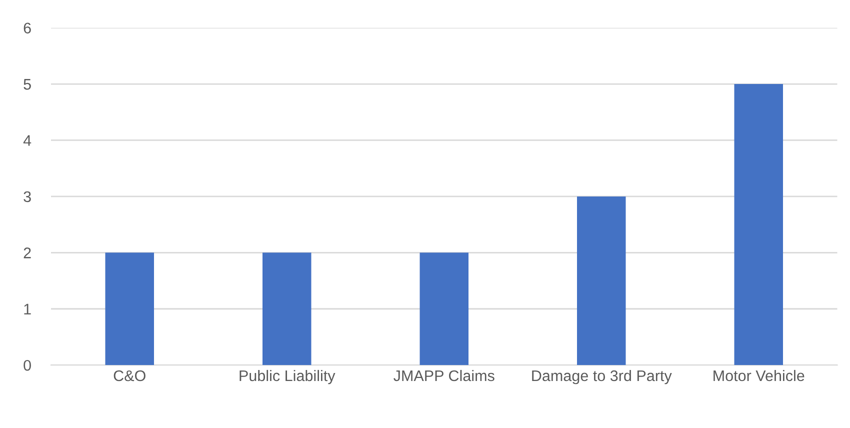 This screenshot has height=428, width=850. What do you see at coordinates (27, 28) in the screenshot?
I see `y-tick-label: 6` at bounding box center [27, 28].